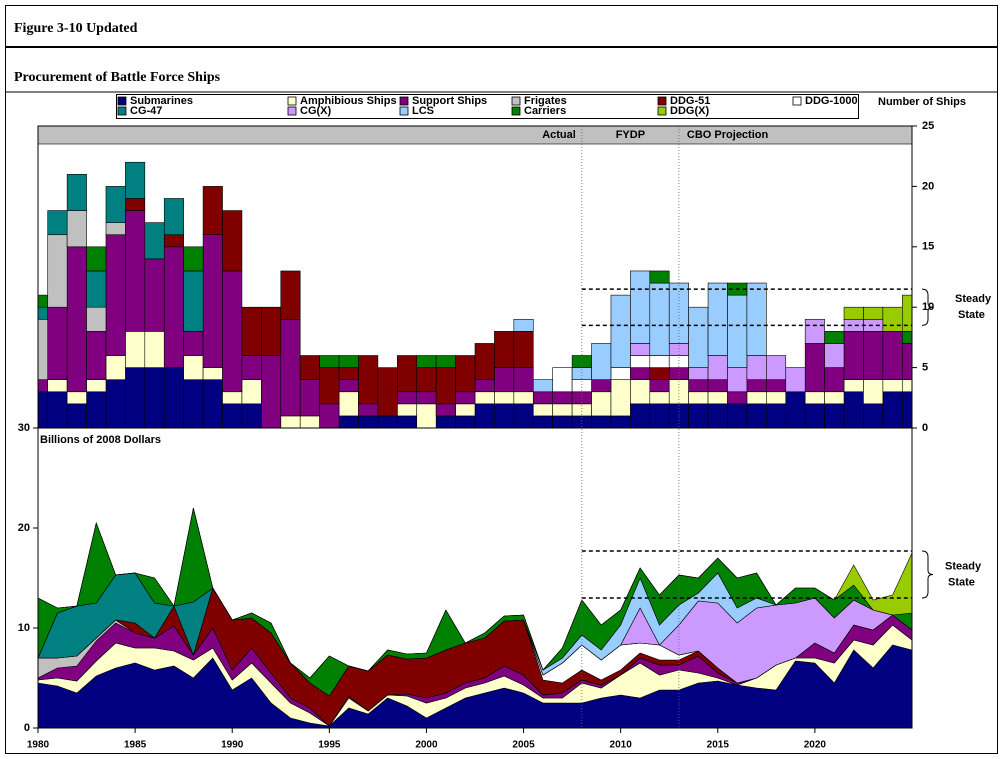 The height and width of the screenshot is (759, 1003). What do you see at coordinates (146, 111) in the screenshot?
I see `legend-label: CG-47` at bounding box center [146, 111].